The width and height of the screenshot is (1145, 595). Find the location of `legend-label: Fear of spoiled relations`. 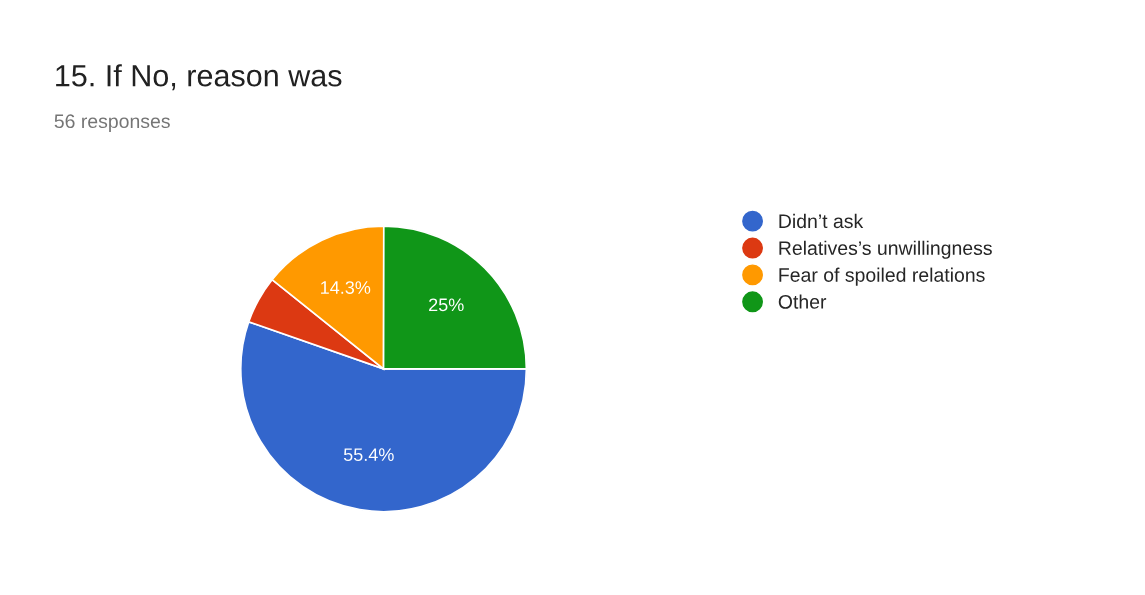

legend-label: Fear of spoiled relations is located at coordinates (882, 276).